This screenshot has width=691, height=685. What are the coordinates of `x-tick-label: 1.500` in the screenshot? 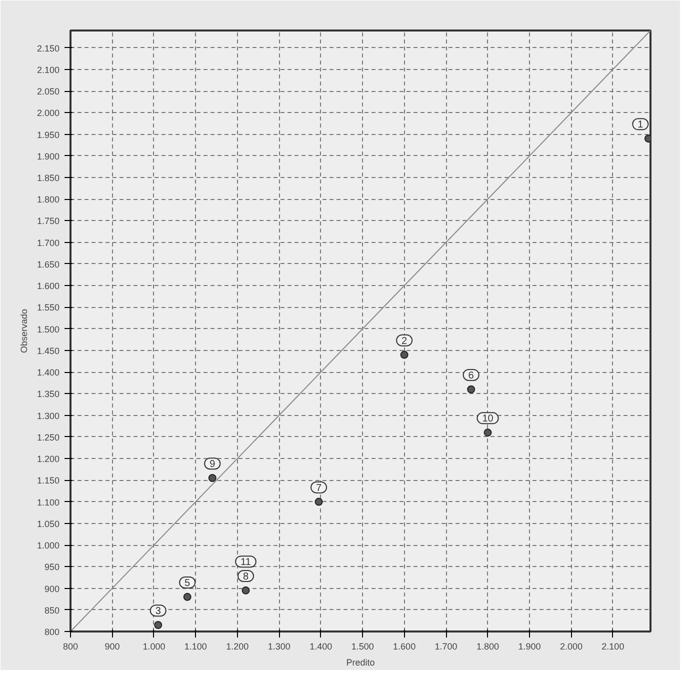 It's located at (362, 647).